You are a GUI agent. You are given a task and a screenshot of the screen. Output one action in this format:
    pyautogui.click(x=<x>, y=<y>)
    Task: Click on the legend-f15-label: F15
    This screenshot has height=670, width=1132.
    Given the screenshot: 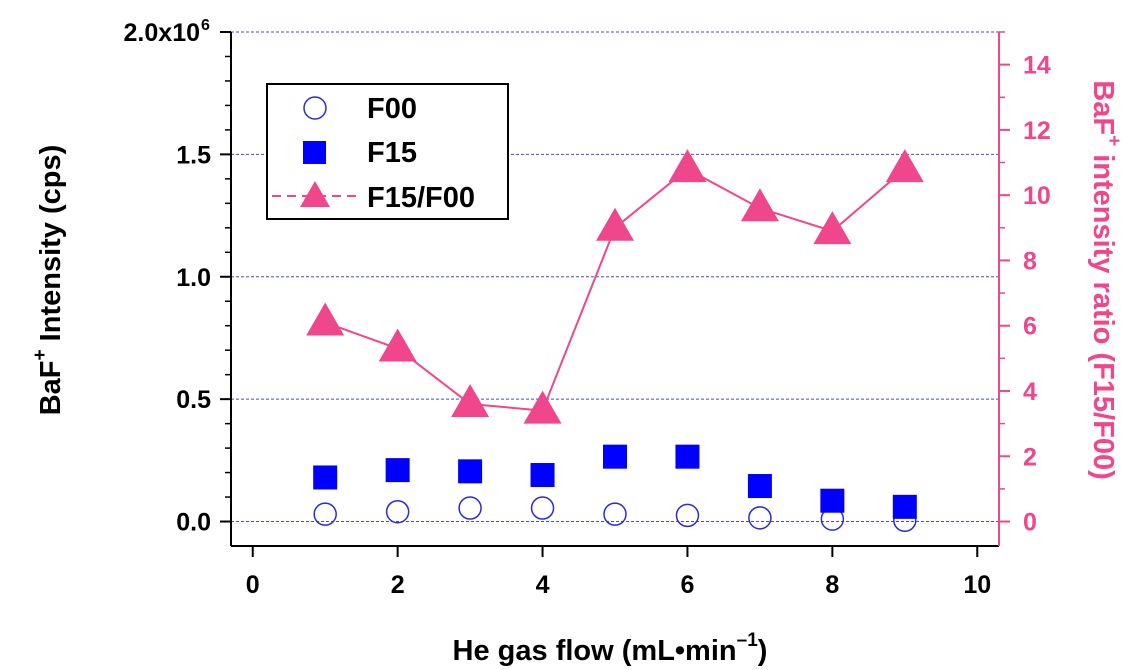 What is the action you would take?
    pyautogui.click(x=392, y=153)
    